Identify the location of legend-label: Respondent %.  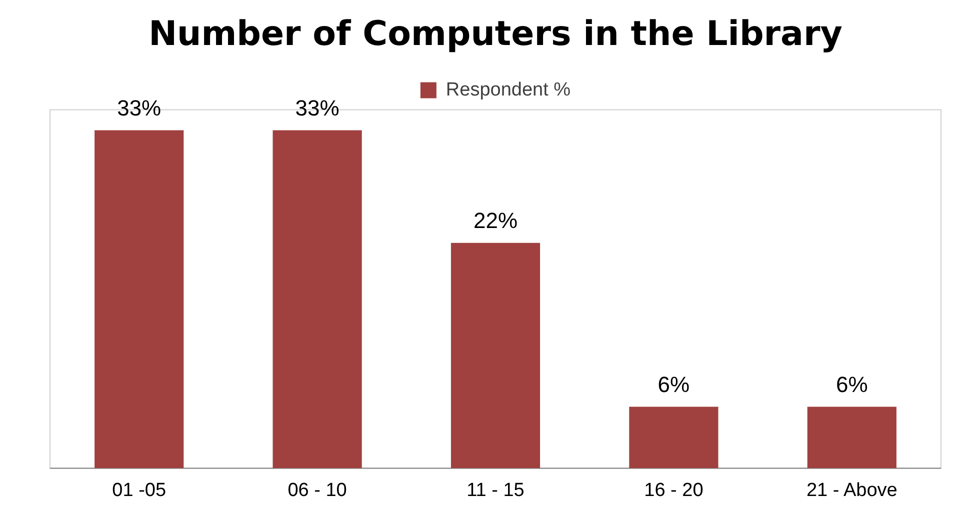
(508, 90).